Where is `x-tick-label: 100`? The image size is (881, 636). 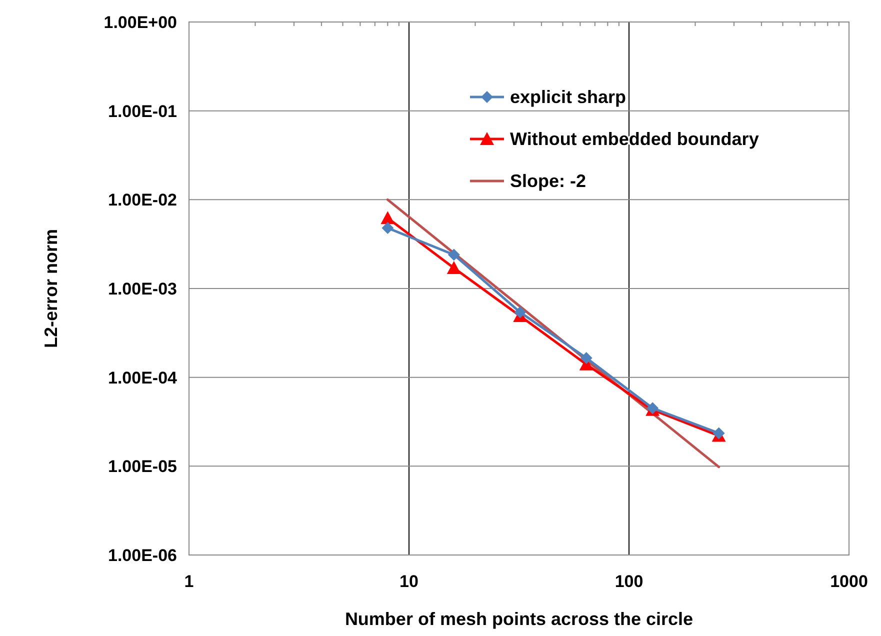
x-tick-label: 100 is located at coordinates (629, 581).